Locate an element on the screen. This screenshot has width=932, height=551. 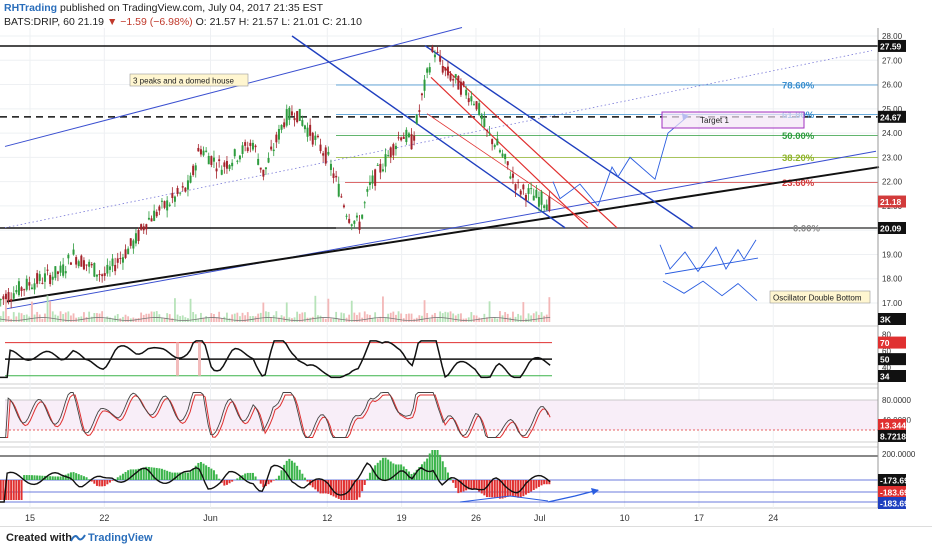
note-oscillator: Oscillator Double Bottom is located at coordinates (817, 298).